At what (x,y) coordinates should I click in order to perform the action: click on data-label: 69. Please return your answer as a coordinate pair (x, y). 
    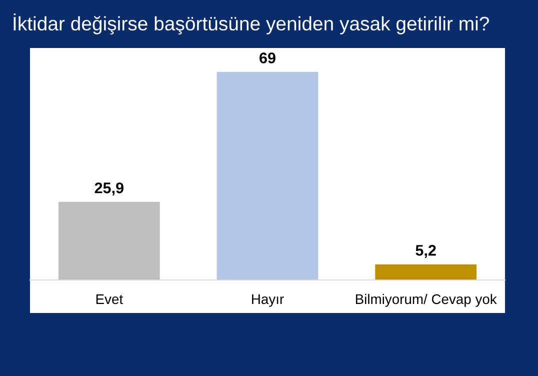
    Looking at the image, I should click on (268, 58).